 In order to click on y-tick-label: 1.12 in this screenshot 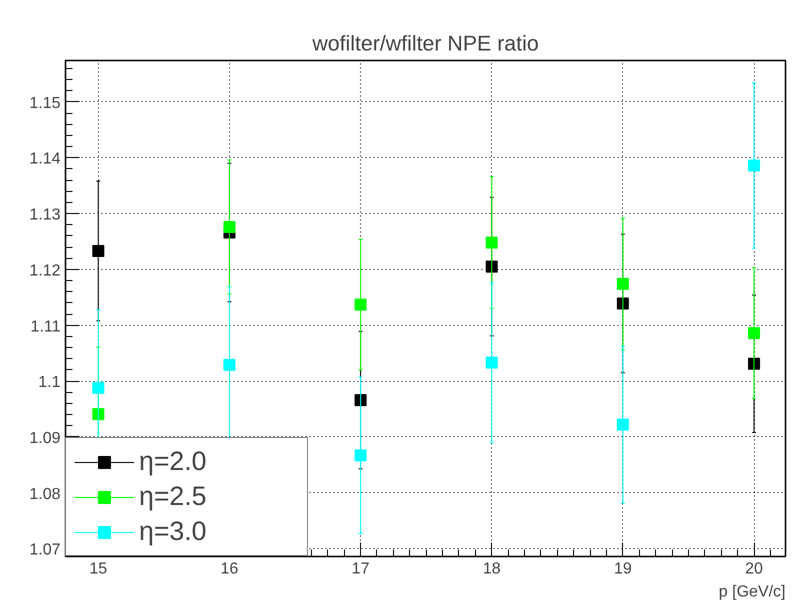, I will do `click(45, 271)`.